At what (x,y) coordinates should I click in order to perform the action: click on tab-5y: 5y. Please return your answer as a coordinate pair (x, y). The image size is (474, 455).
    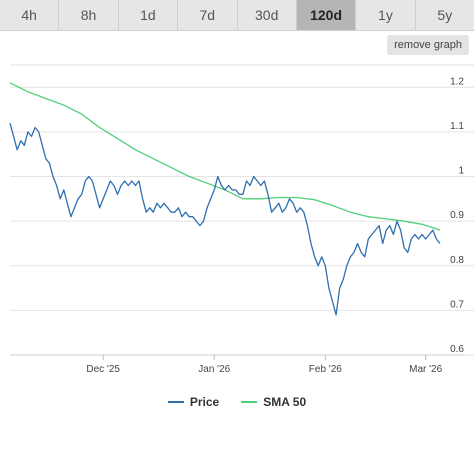
    Looking at the image, I should click on (445, 15).